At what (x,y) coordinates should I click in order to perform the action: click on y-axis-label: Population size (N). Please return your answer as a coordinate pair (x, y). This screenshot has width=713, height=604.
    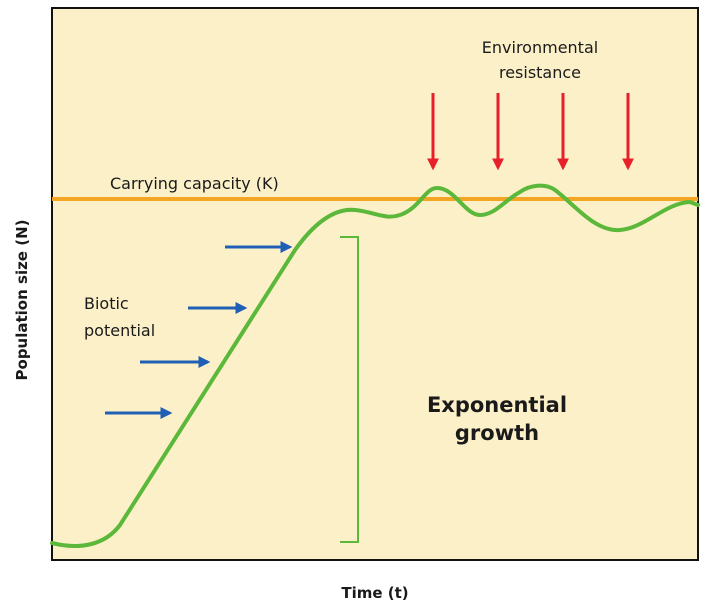
    Looking at the image, I should click on (22, 300).